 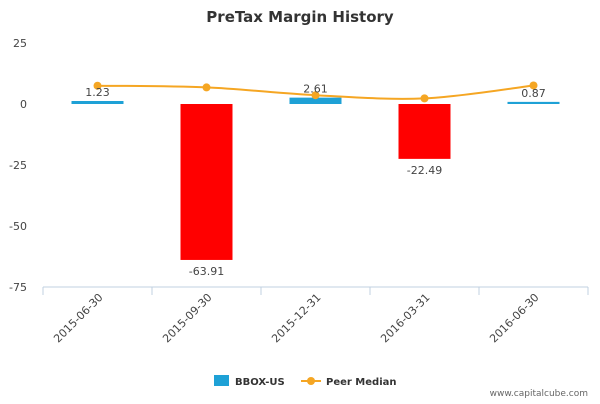 I want to click on data-label: -63.91, so click(x=206, y=271).